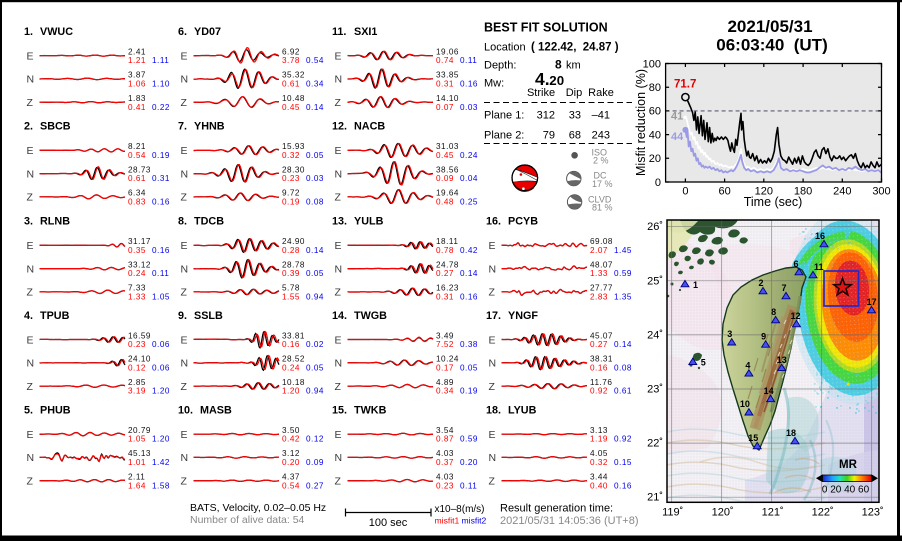 The width and height of the screenshot is (902, 541). Describe the element at coordinates (315, 344) in the screenshot. I see `svg-text: 0.02` at that location.